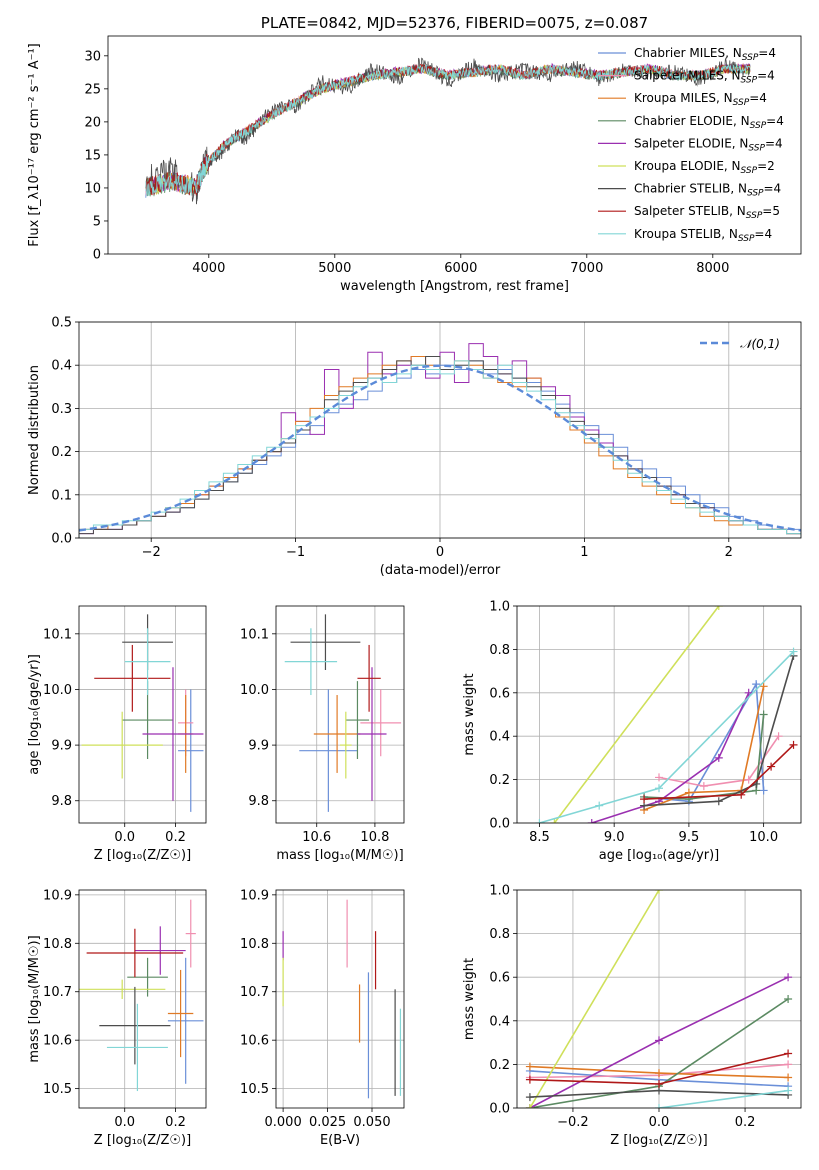 This screenshot has width=819, height=1170. I want to click on x-tick-label: 5000, so click(334, 268).